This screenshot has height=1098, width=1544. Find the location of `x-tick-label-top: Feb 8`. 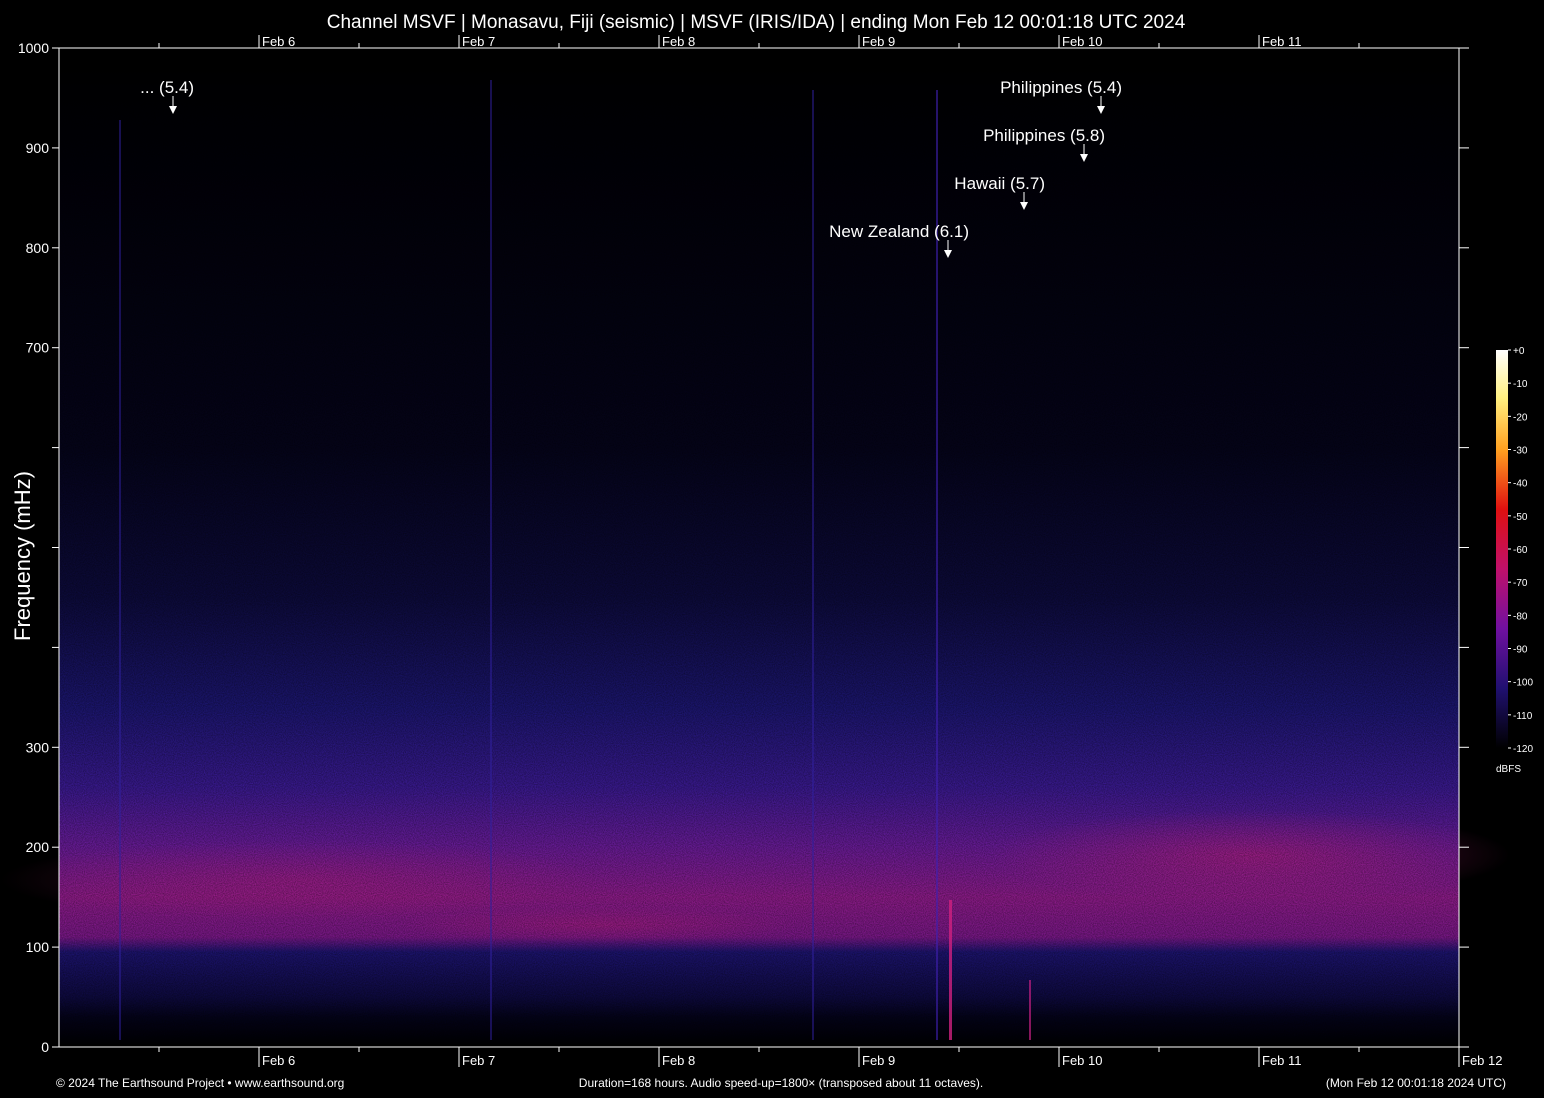

x-tick-label-top: Feb 8 is located at coordinates (678, 41).